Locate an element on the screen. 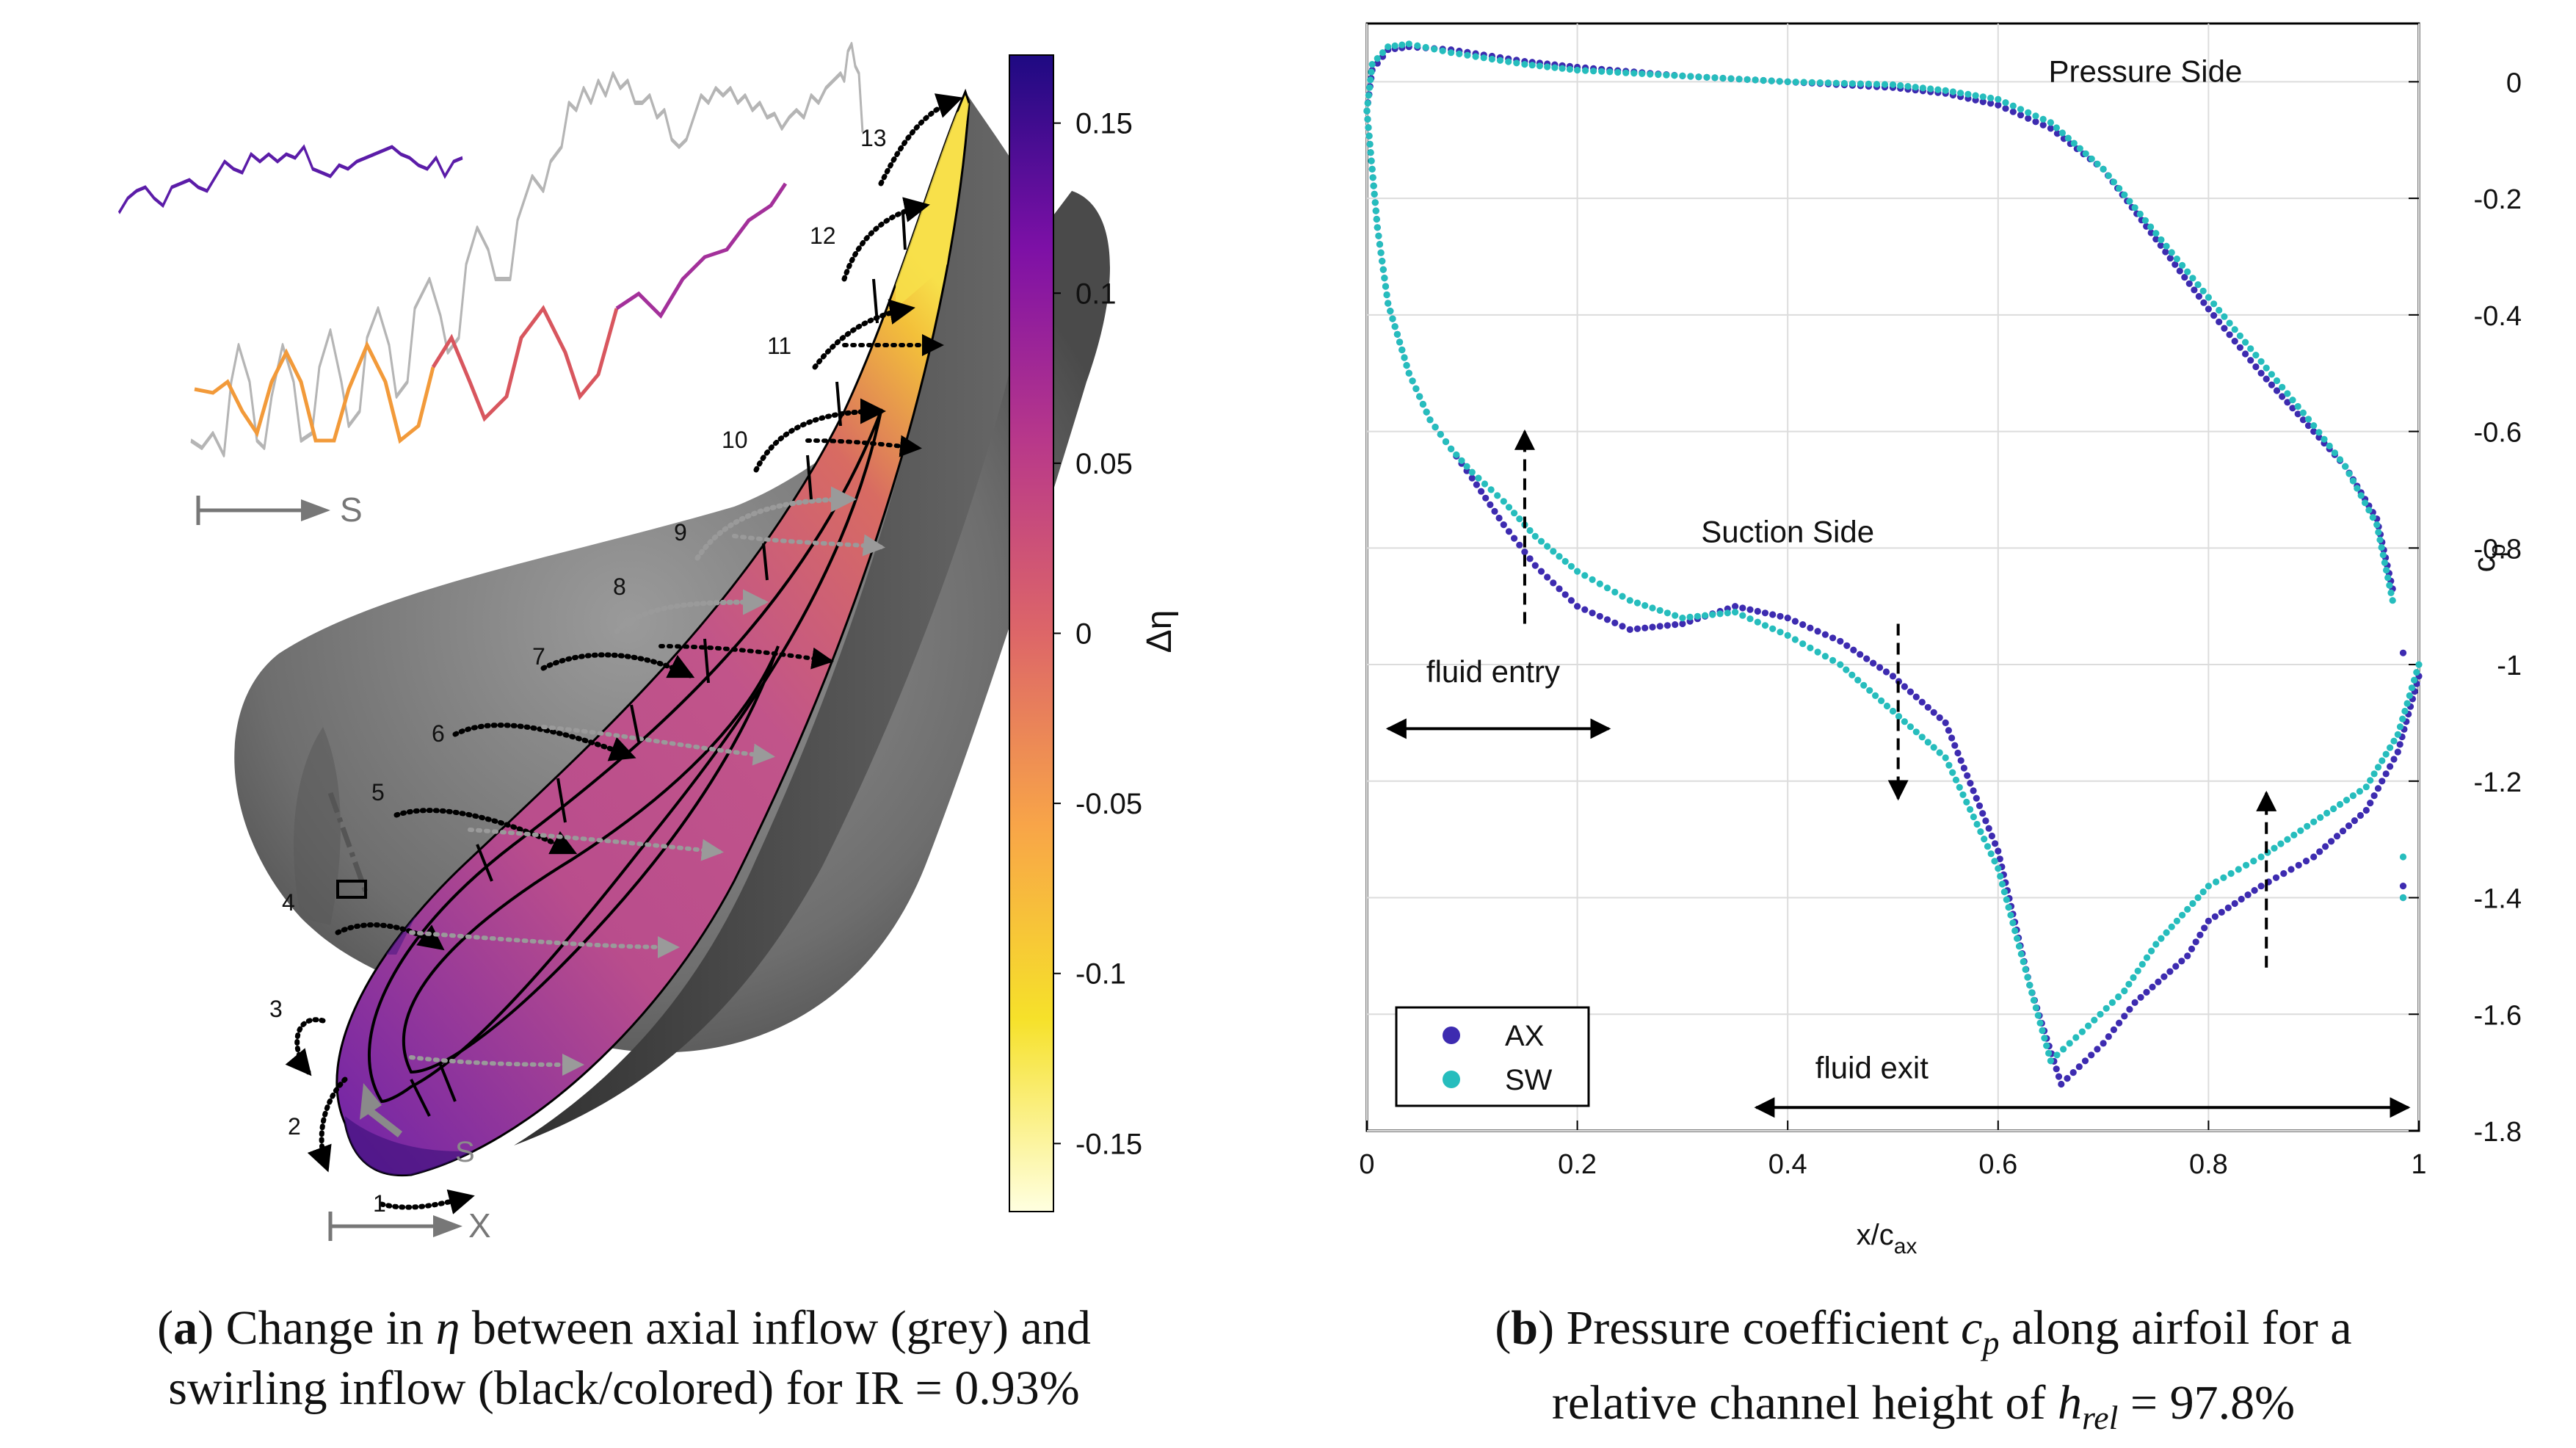 Image resolution: width=2576 pixels, height=1448 pixels. surface-arrows is located at coordinates (677, 705).